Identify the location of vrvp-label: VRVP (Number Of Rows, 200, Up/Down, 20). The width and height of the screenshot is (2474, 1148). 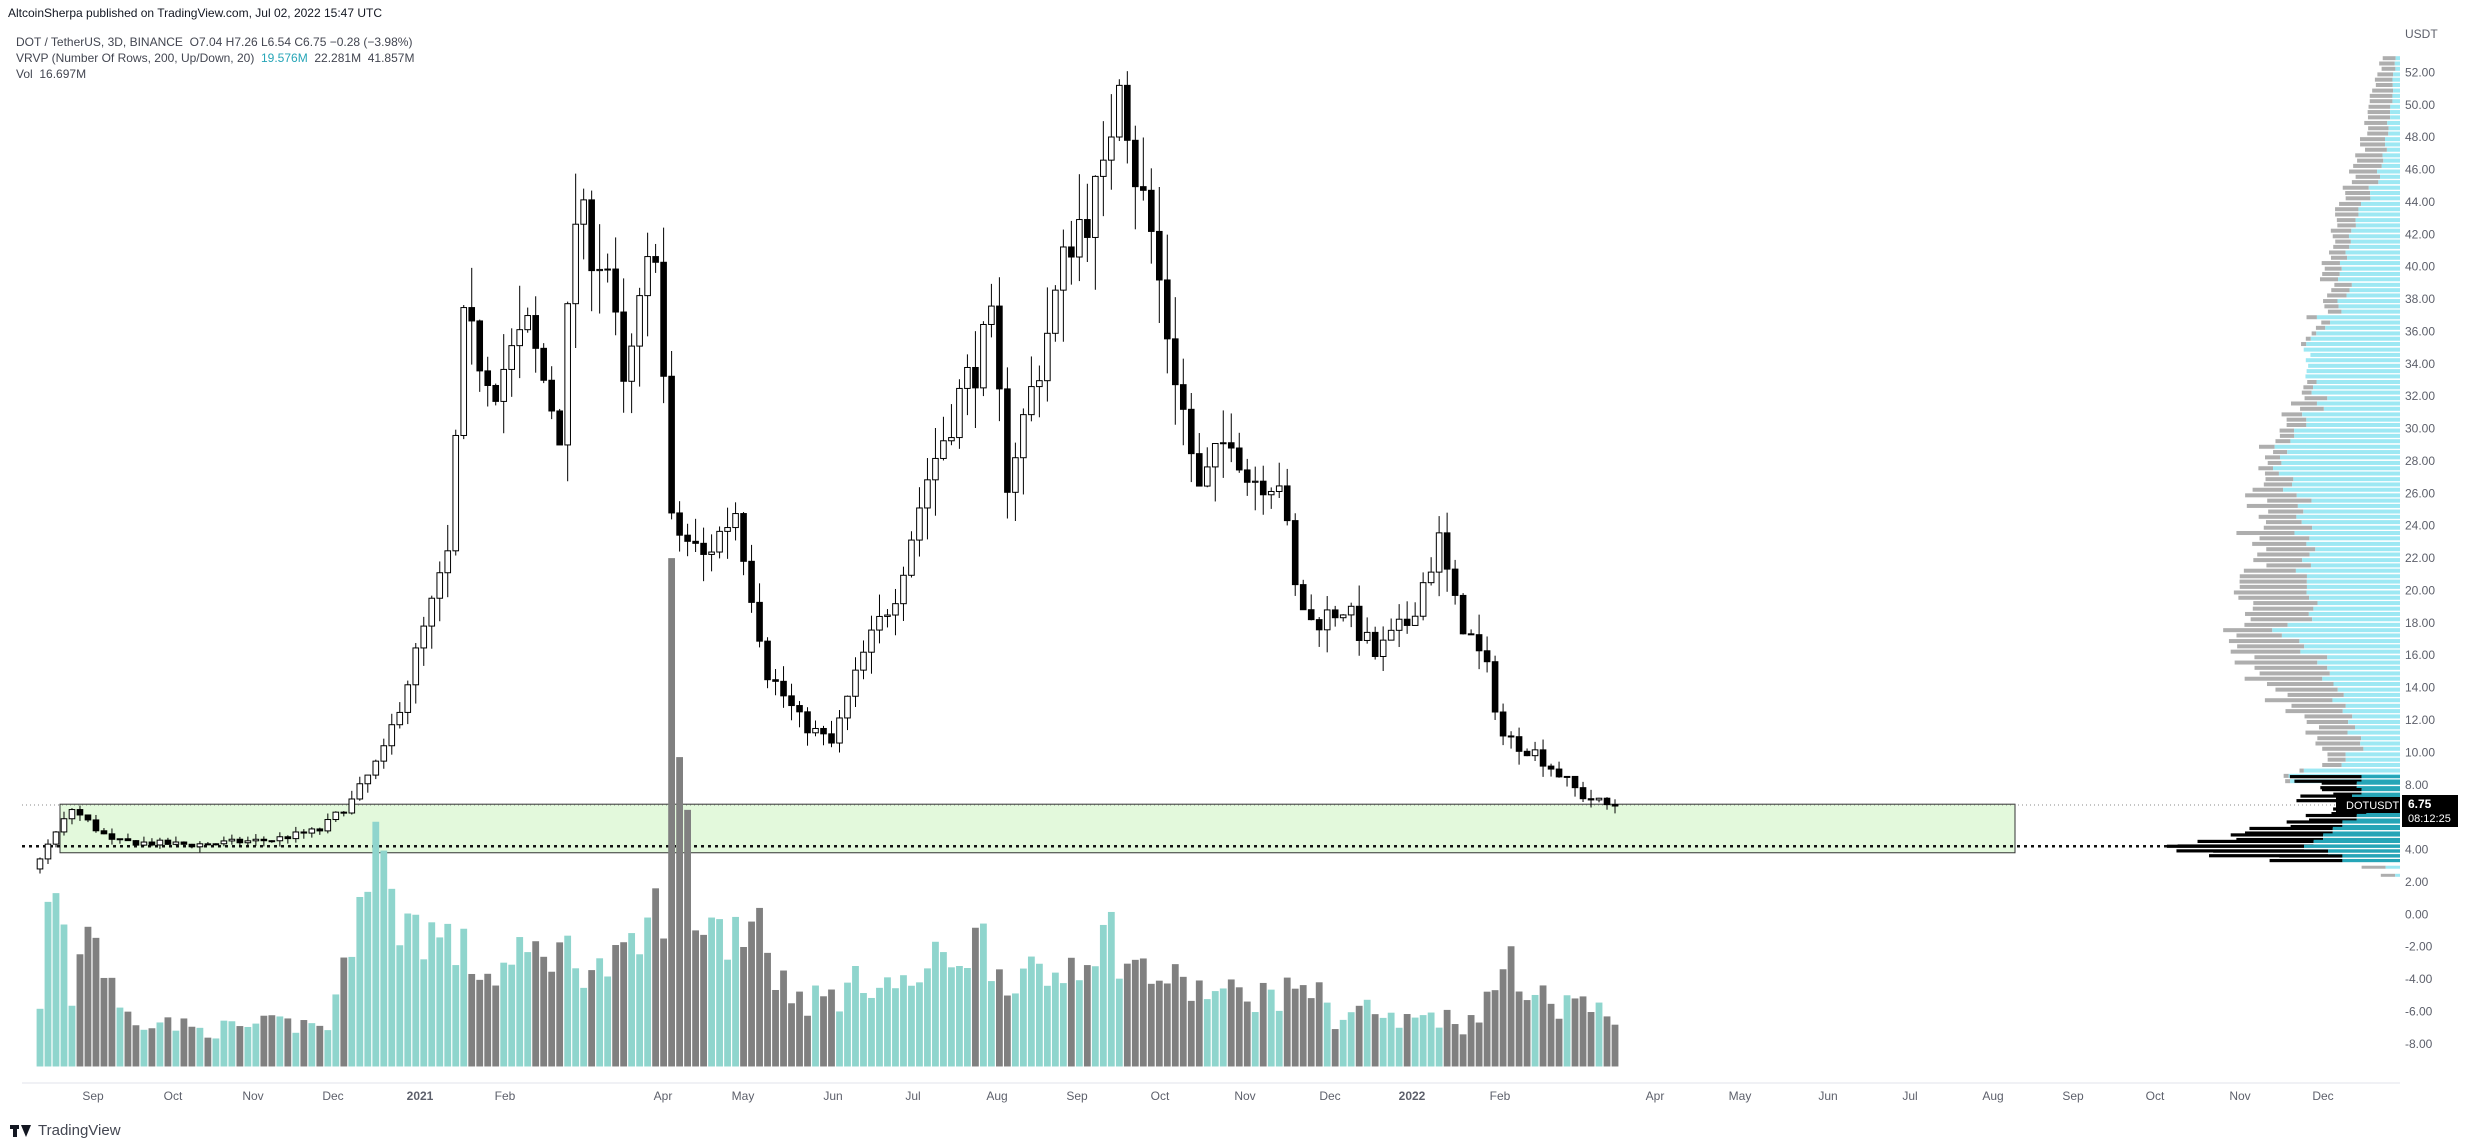
(135, 58).